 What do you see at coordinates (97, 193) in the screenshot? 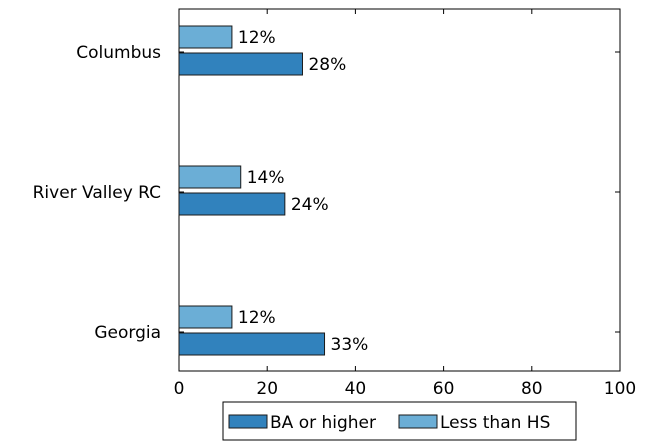
I see `category-label: River Valley RC` at bounding box center [97, 193].